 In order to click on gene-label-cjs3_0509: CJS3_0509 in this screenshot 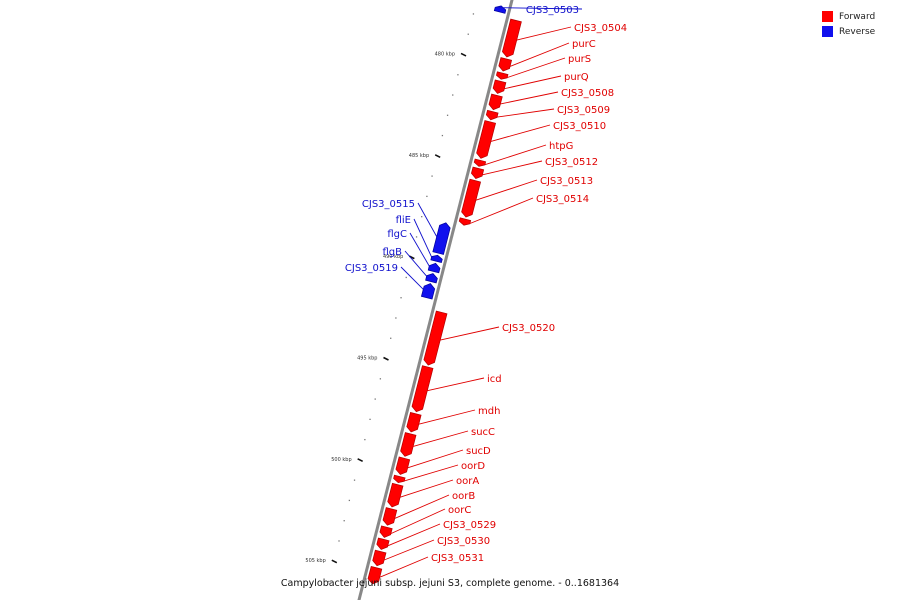, I will do `click(583, 110)`.